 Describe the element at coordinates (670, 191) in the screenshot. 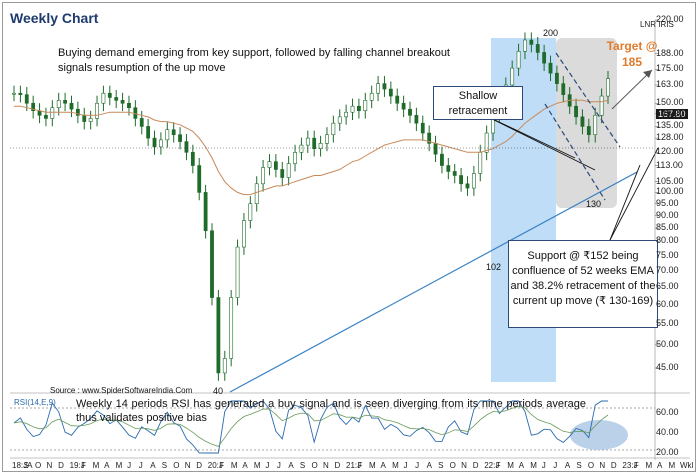

I see `y-tick-label: 100.00` at that location.